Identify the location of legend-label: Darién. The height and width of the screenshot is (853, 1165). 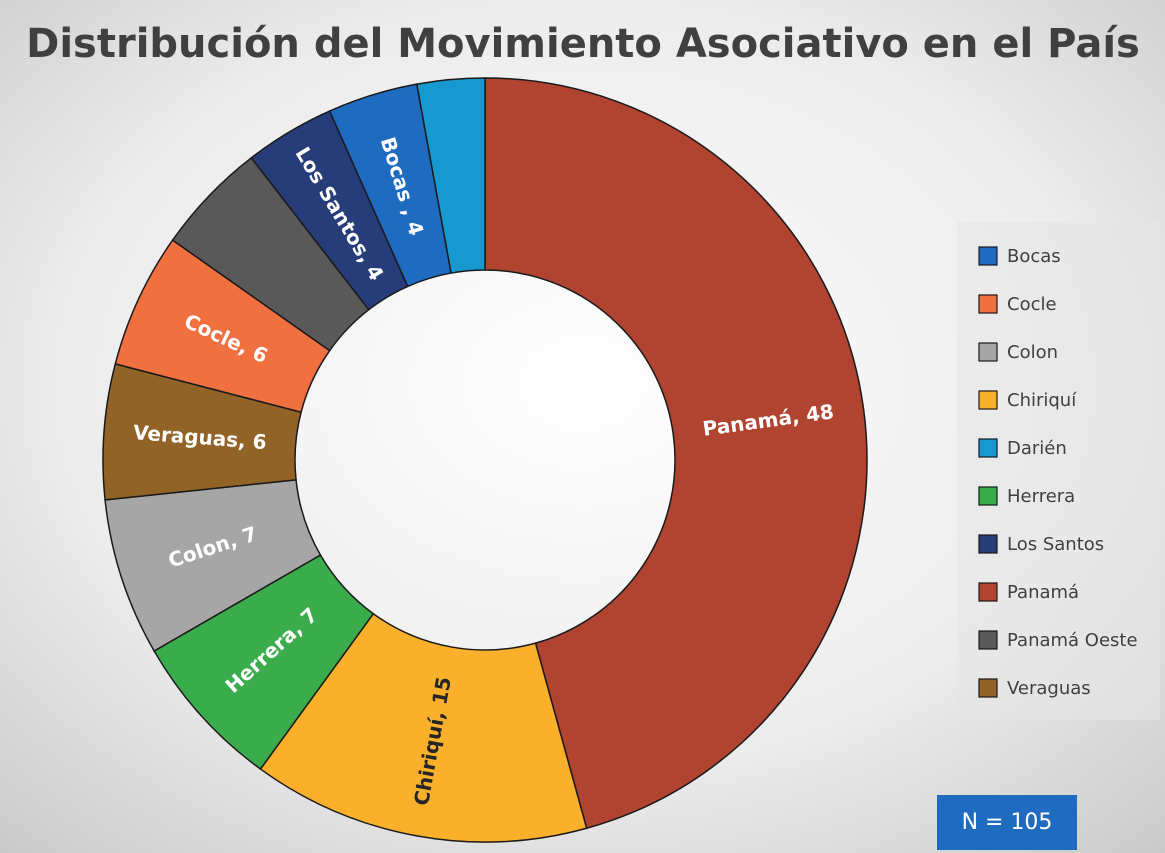
(1037, 448).